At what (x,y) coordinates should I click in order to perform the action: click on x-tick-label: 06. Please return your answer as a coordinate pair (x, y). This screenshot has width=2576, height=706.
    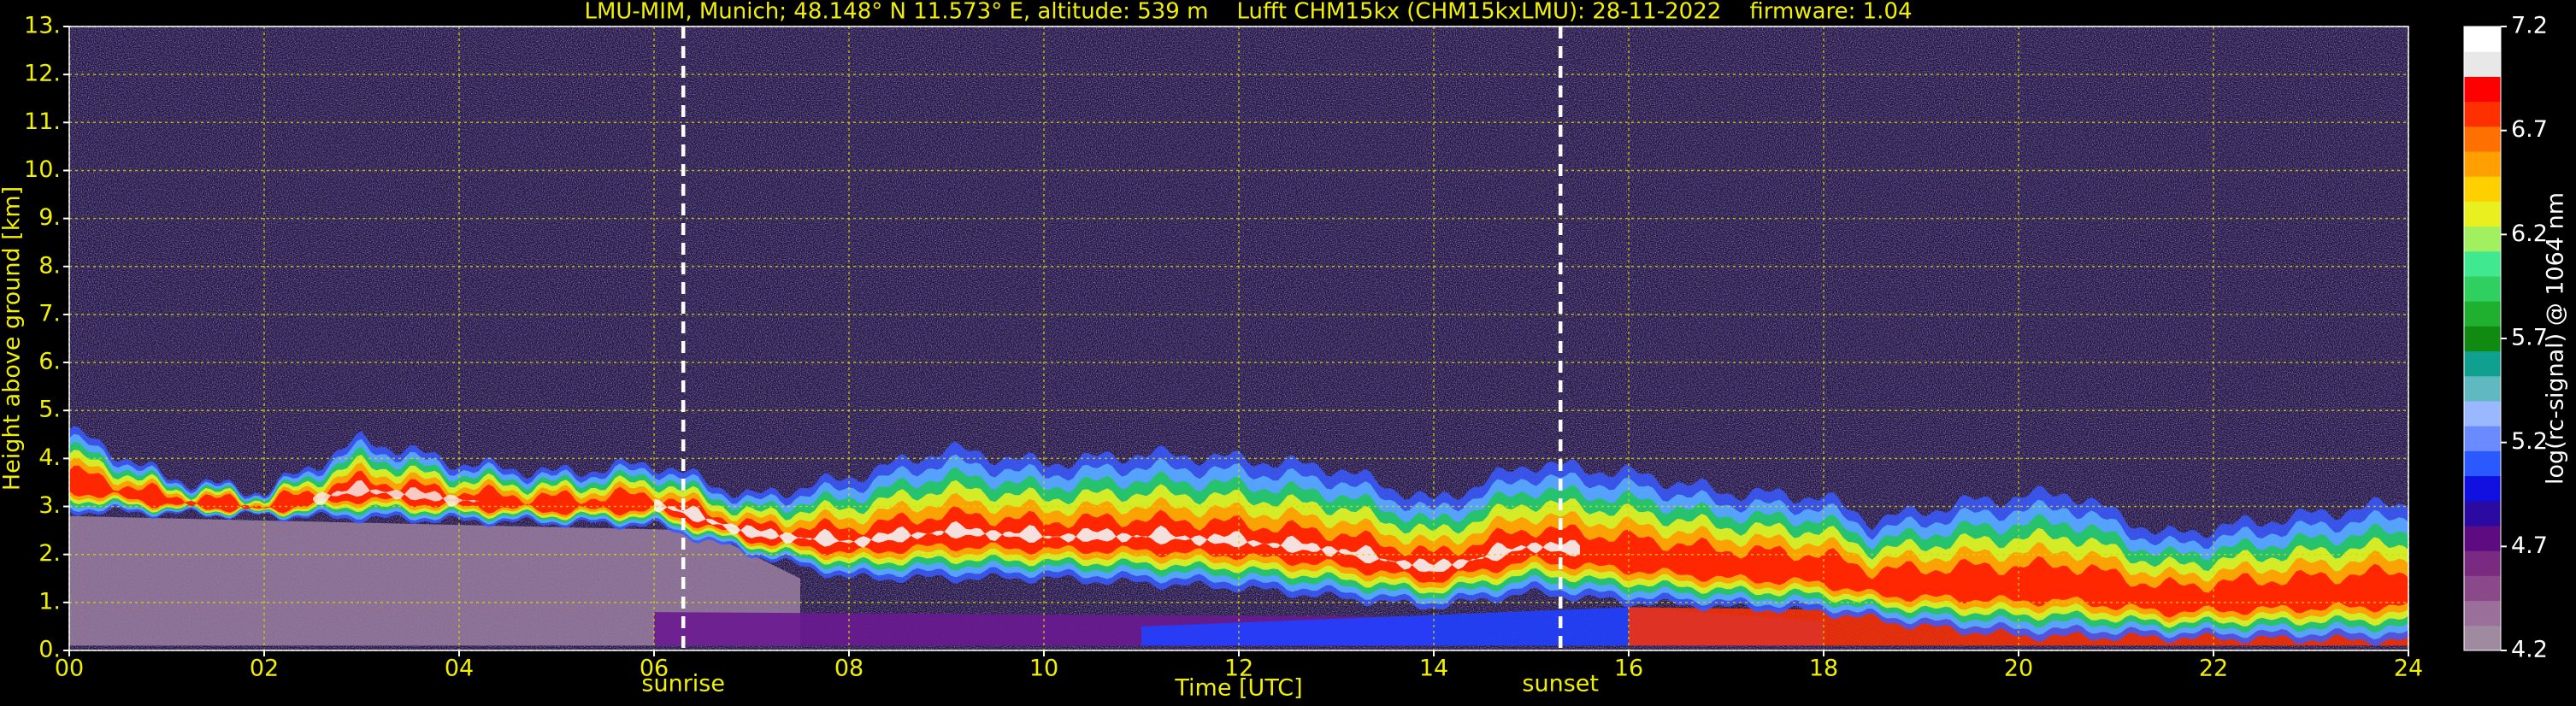
    Looking at the image, I should click on (654, 669).